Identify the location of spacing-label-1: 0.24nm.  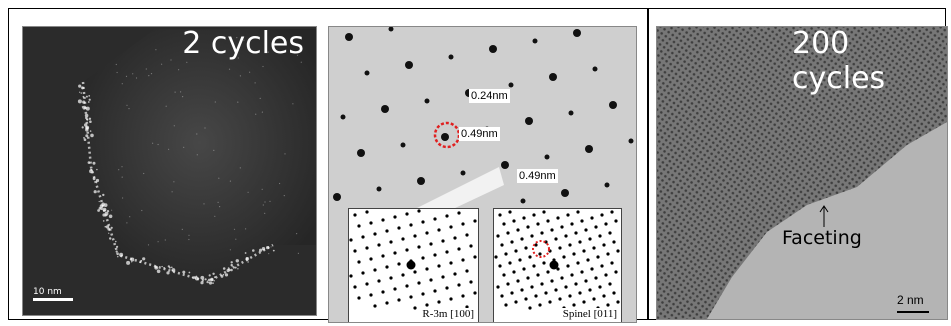
(489, 96).